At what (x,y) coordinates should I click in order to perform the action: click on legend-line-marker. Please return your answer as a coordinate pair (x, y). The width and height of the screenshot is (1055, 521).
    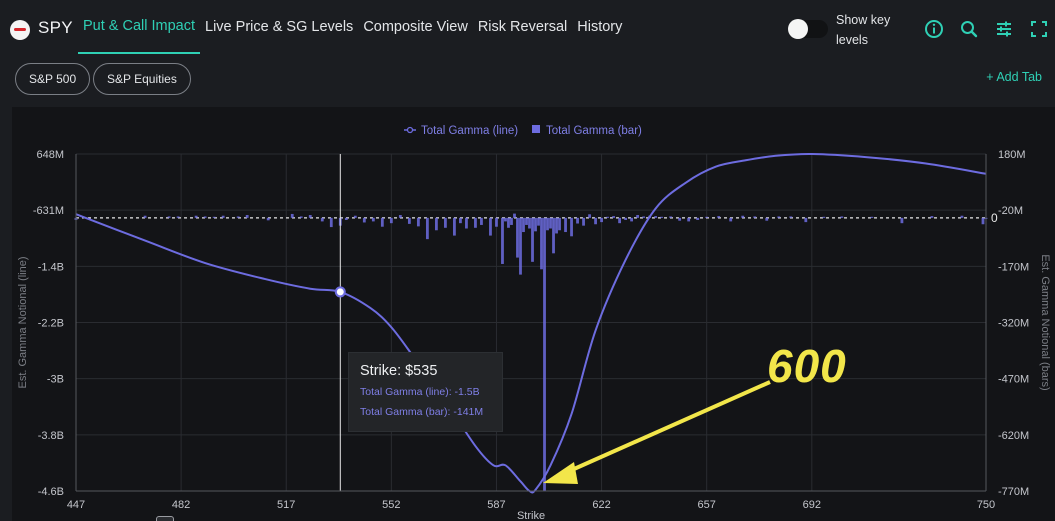
    Looking at the image, I should click on (410, 130).